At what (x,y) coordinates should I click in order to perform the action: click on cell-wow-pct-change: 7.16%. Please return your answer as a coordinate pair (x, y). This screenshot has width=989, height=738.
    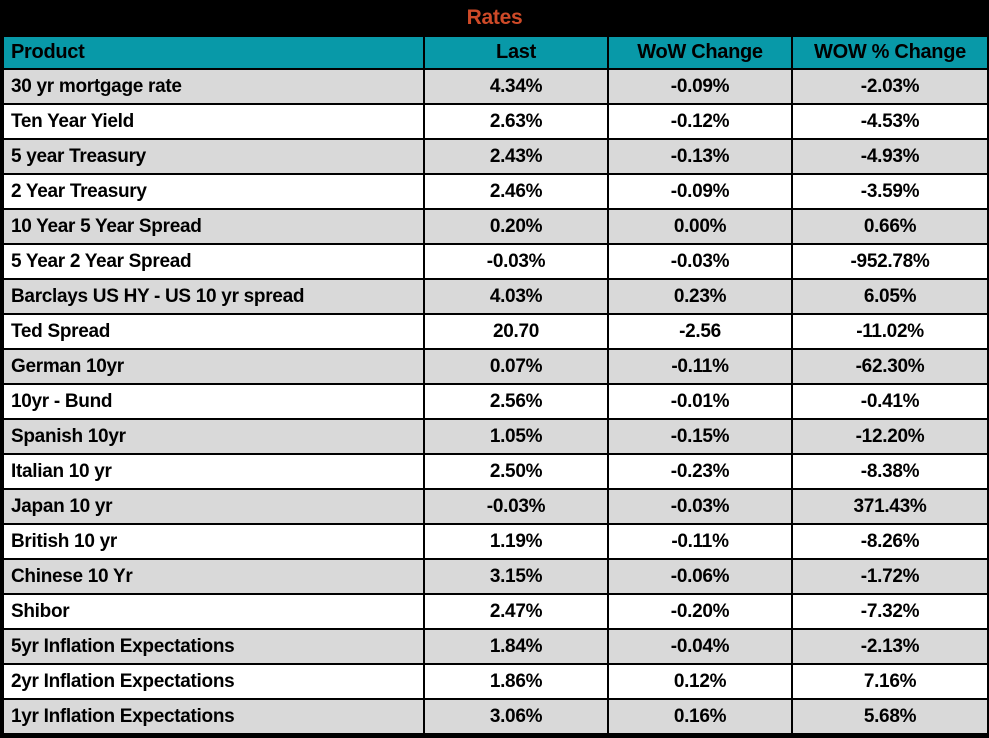
    Looking at the image, I should click on (890, 681).